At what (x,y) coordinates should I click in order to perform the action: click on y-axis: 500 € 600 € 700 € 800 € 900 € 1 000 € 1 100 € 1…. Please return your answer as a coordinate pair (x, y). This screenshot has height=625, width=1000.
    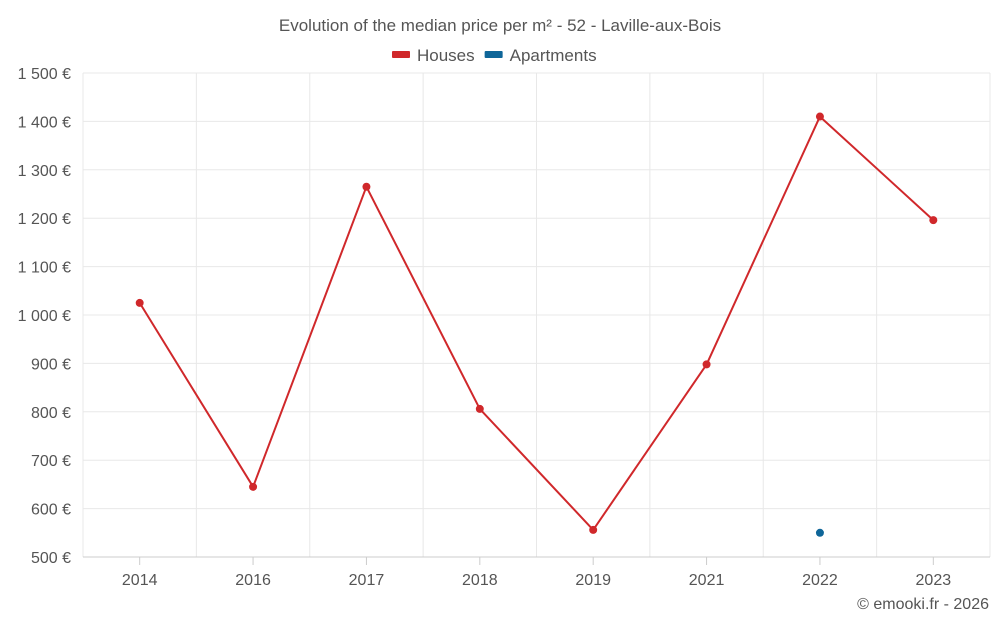
    Looking at the image, I should click on (44, 316).